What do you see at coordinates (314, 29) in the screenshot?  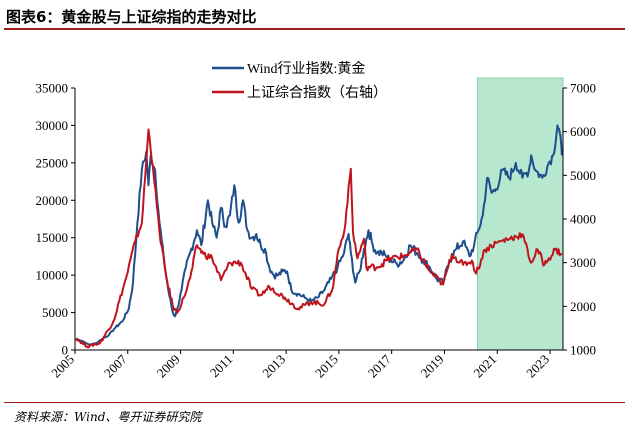 I see `title-divider` at bounding box center [314, 29].